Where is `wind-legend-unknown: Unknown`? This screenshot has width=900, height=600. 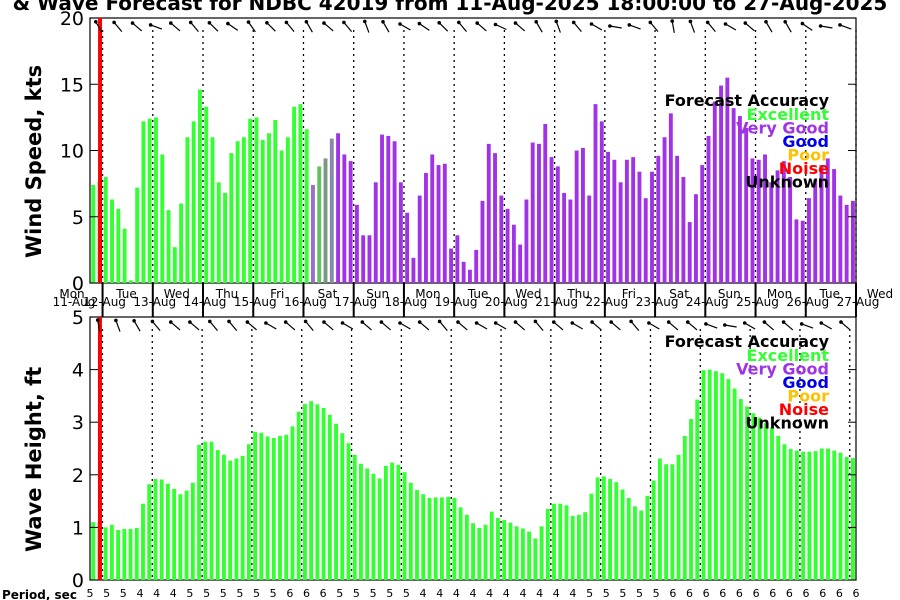 wind-legend-unknown: Unknown is located at coordinates (787, 182).